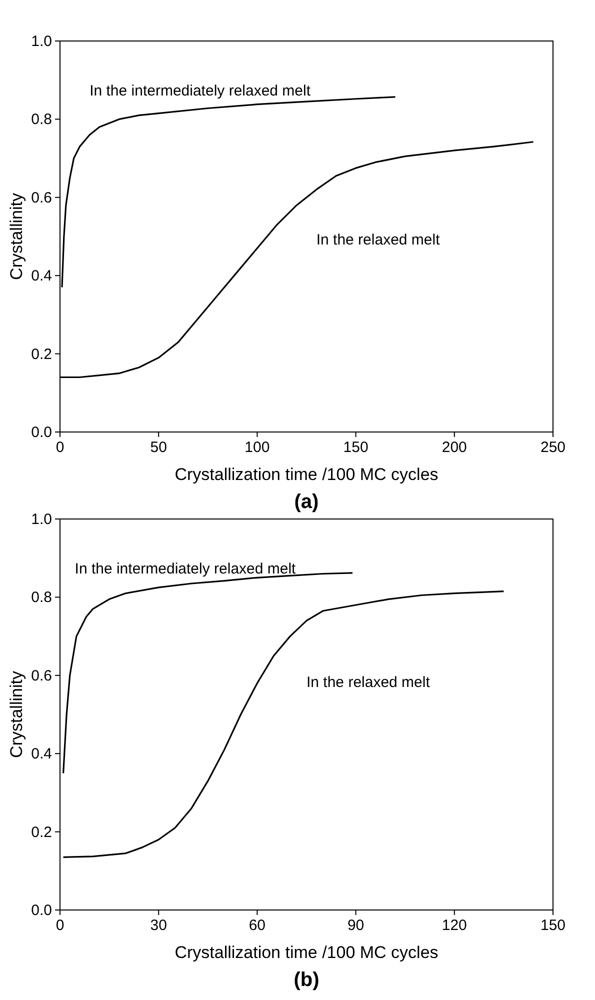  I want to click on x-tick-label: 120, so click(454, 925).